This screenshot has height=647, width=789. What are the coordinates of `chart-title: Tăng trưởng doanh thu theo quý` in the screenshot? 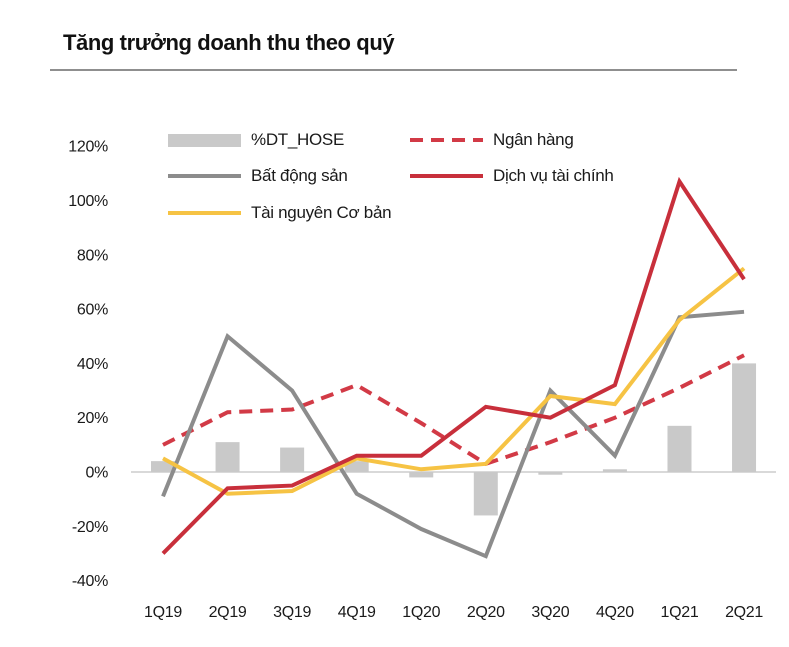 It's located at (229, 42).